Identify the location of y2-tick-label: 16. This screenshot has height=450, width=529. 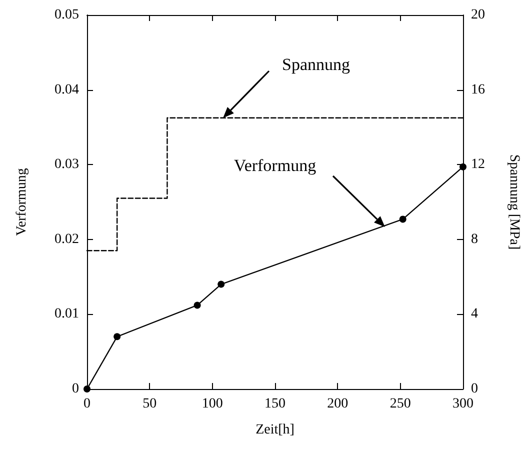
(478, 90).